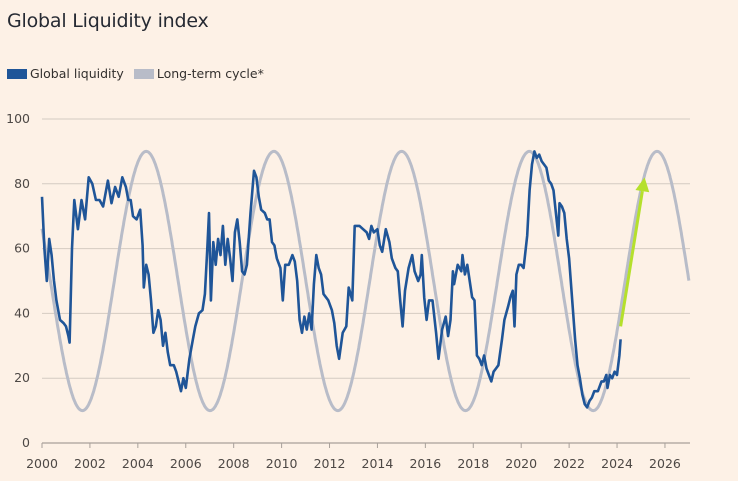  What do you see at coordinates (282, 463) in the screenshot?
I see `x-tick-label: 2010` at bounding box center [282, 463].